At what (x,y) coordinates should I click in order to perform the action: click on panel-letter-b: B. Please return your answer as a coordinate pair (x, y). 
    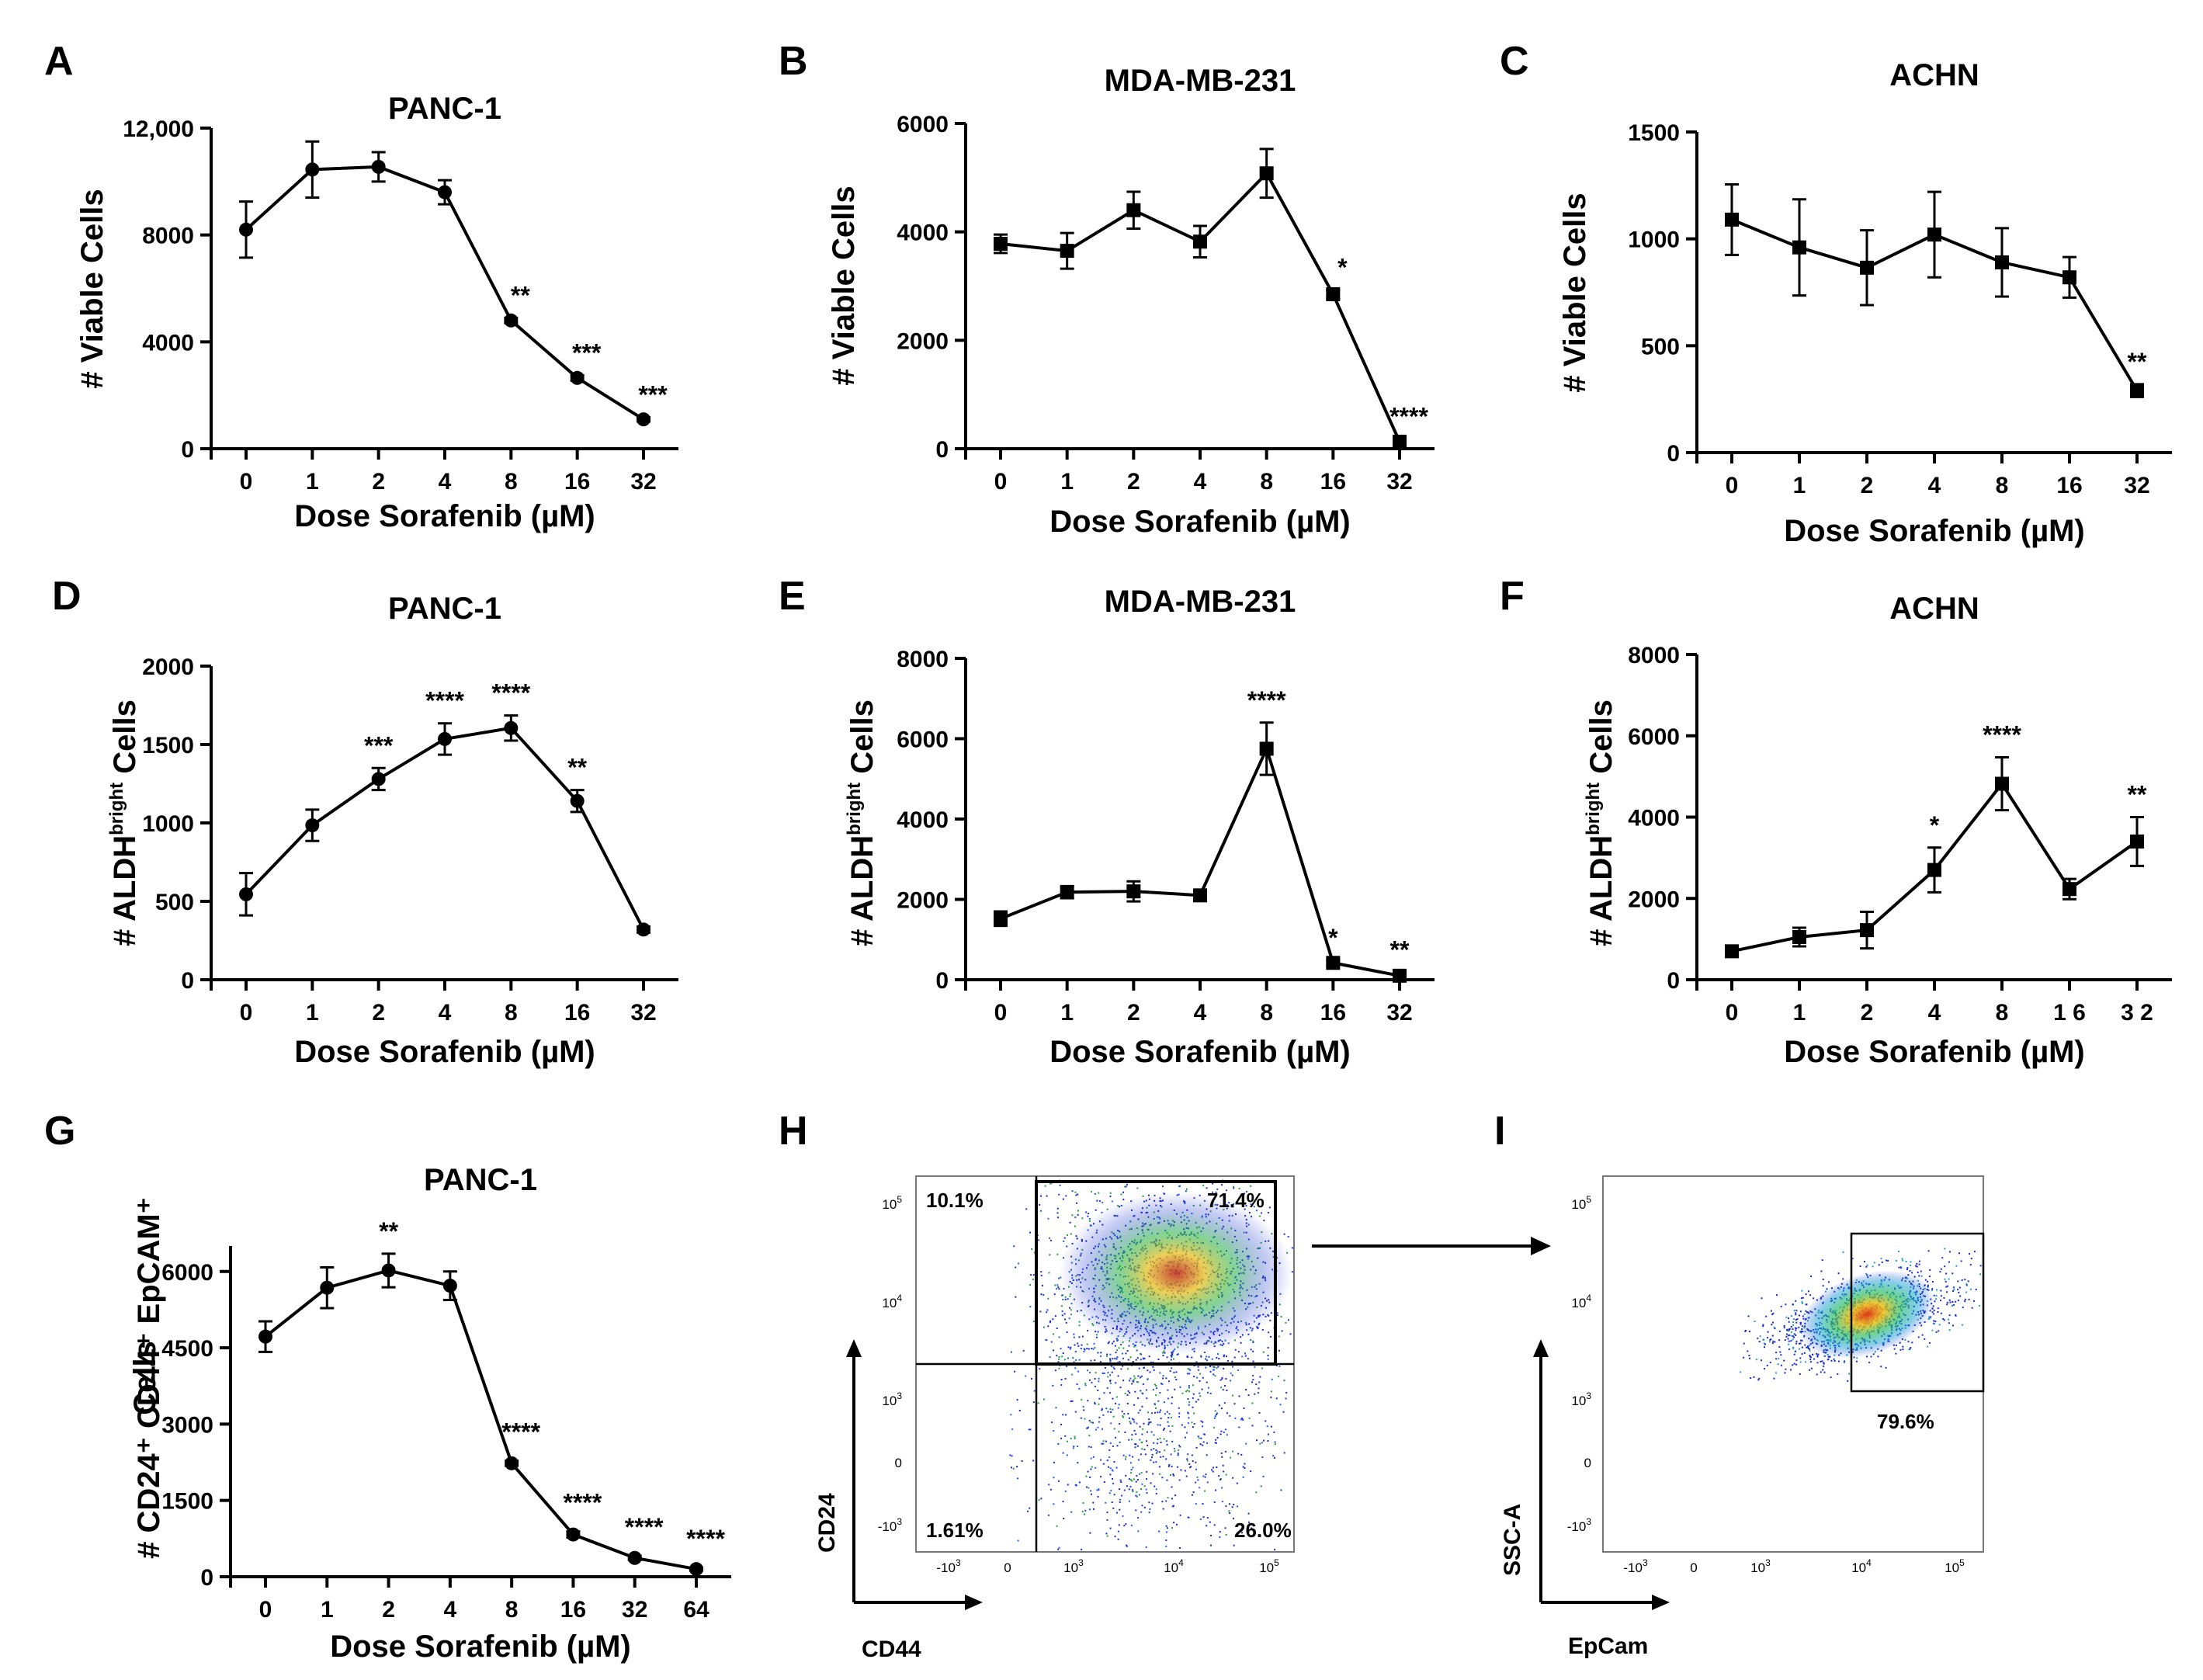
    Looking at the image, I should click on (793, 61).